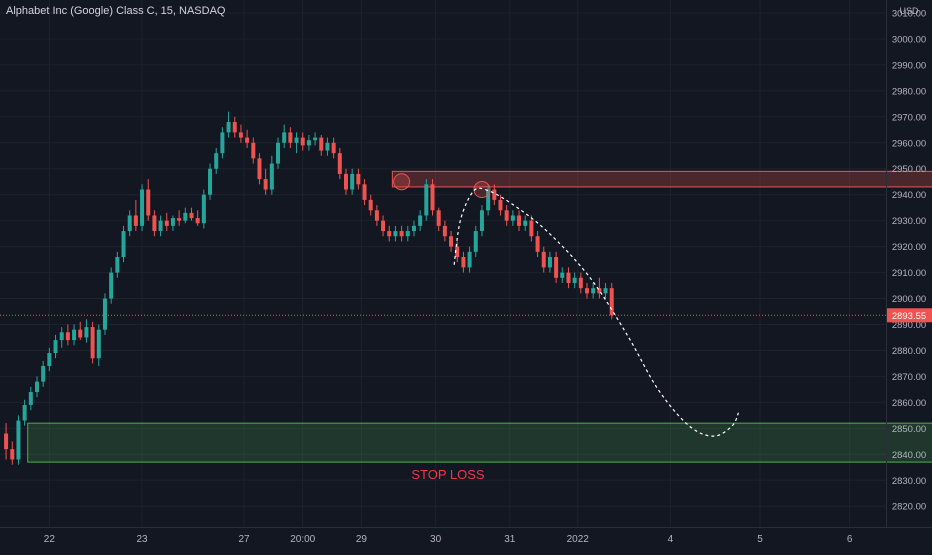 The width and height of the screenshot is (932, 555). Describe the element at coordinates (909, 377) in the screenshot. I see `price-tick-label: 2870.00` at that location.